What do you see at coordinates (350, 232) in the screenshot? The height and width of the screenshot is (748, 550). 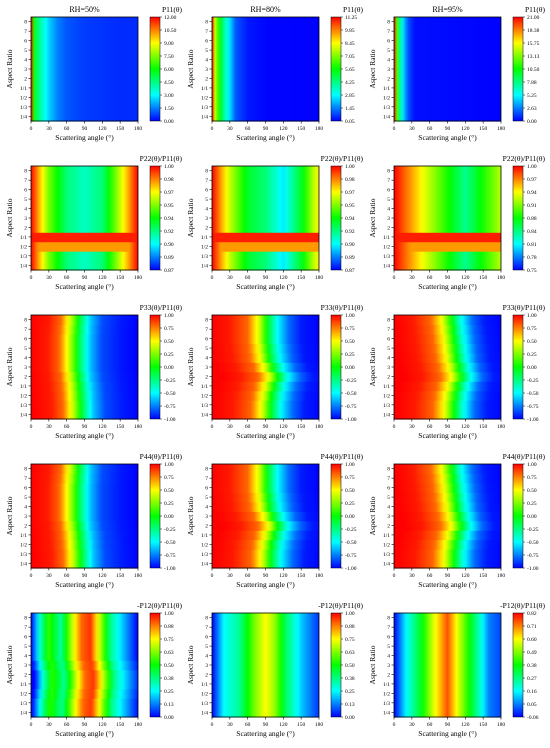 I see `colorbar-tick-label: 0.92` at bounding box center [350, 232].